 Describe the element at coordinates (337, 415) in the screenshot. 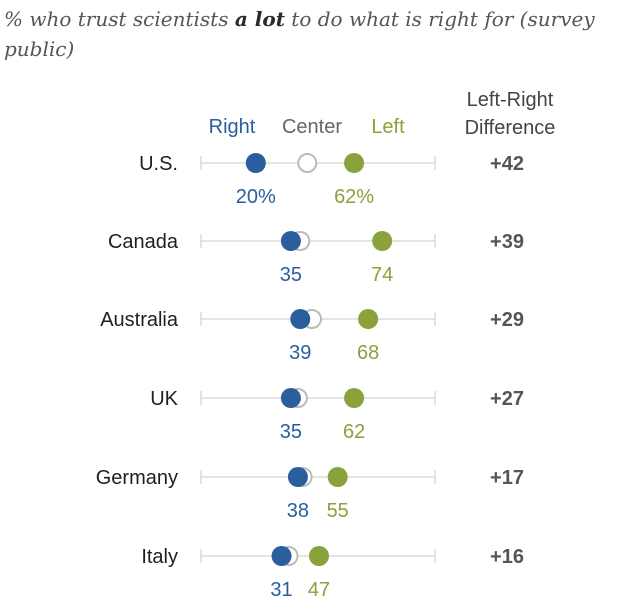

I see `row-uk: UK 35 62 +27` at that location.